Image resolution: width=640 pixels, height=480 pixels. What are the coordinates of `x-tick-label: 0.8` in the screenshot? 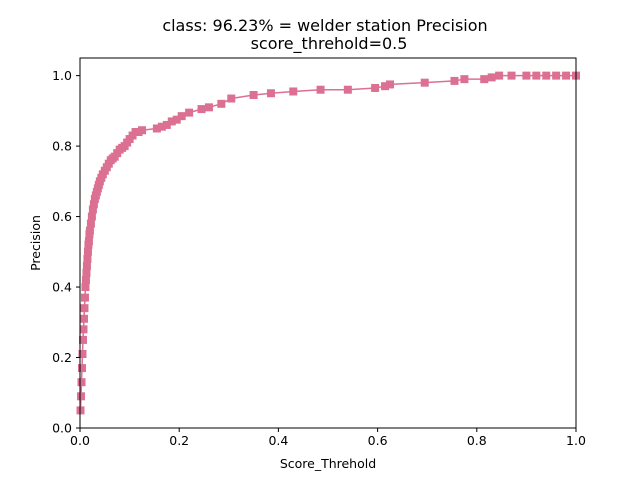 It's located at (477, 440).